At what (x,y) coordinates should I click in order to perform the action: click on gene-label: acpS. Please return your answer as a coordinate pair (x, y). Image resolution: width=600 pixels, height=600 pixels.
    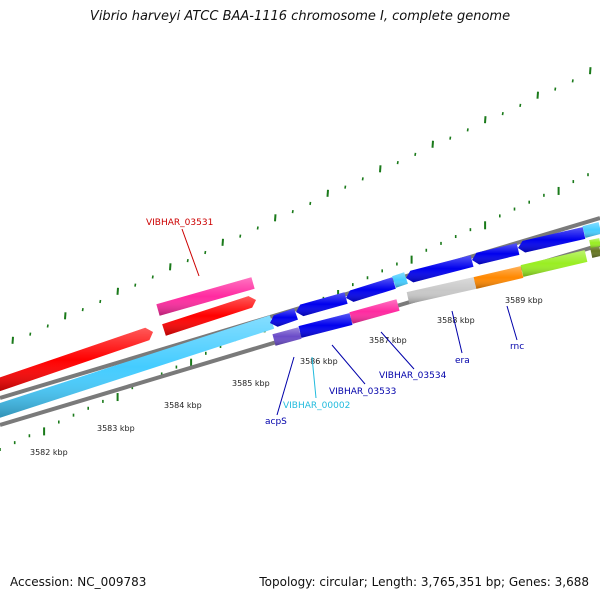
    Looking at the image, I should click on (276, 422).